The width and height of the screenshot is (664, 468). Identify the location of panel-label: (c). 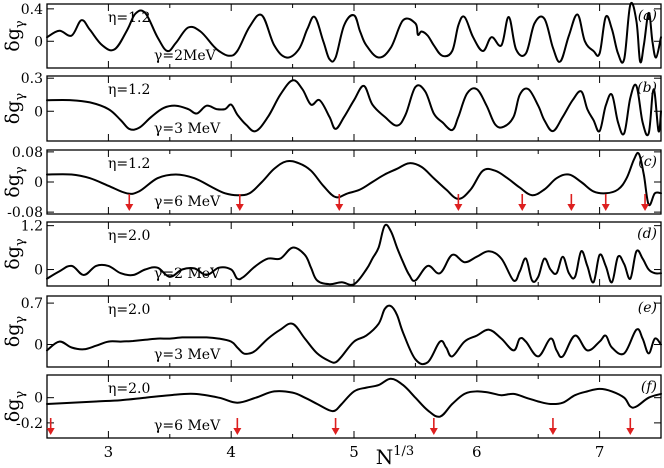
(647, 162).